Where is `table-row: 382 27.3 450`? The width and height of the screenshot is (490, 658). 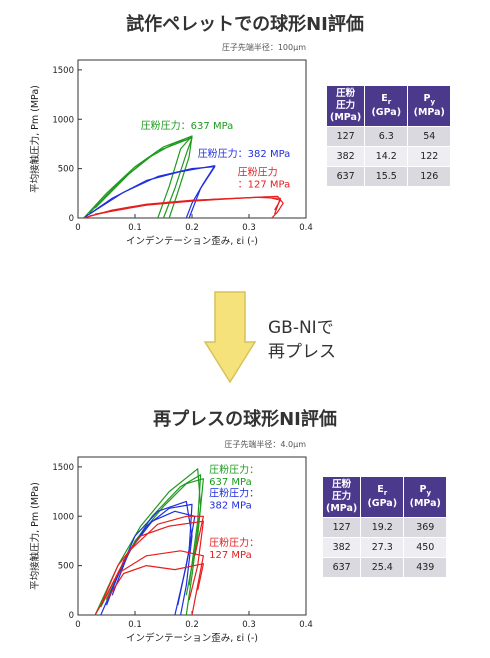
table-row: 382 27.3 450 is located at coordinates (384, 547).